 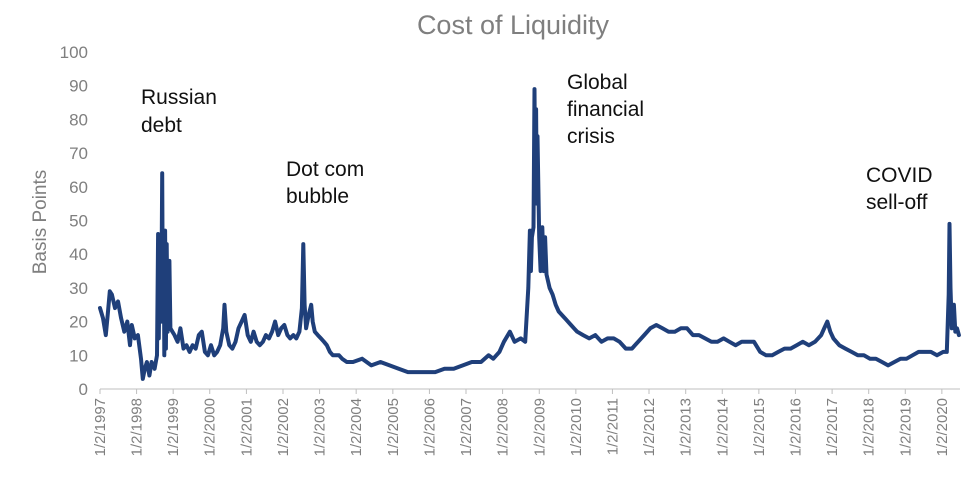 I want to click on y-axis-ticks: 0 10 20 30 40 50 60 70 80 90 100, so click(x=74, y=221).